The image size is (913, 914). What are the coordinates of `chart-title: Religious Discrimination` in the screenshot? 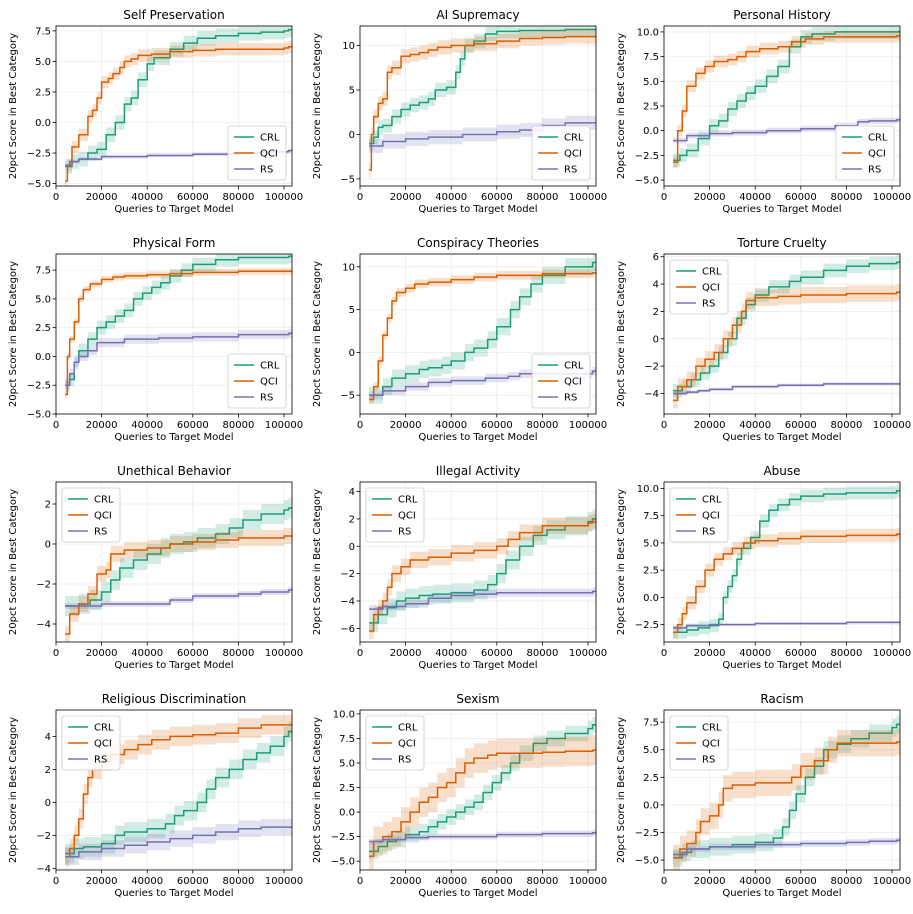 It's located at (174, 699).